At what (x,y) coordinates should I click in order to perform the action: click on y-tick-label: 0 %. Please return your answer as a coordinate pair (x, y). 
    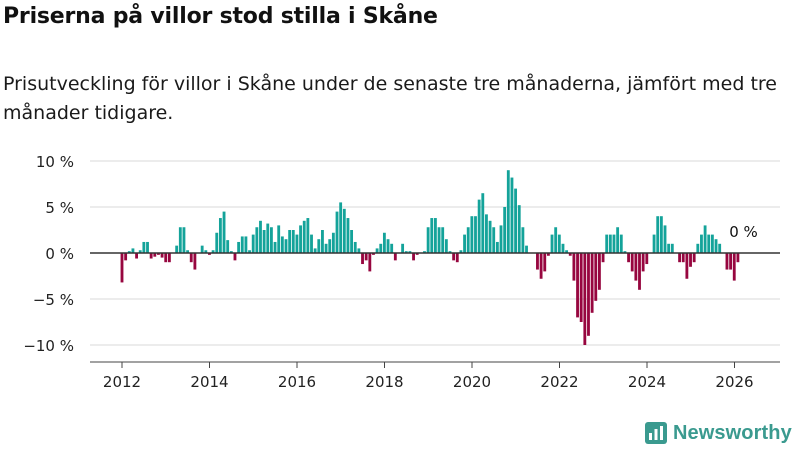
    Looking at the image, I should click on (59, 254).